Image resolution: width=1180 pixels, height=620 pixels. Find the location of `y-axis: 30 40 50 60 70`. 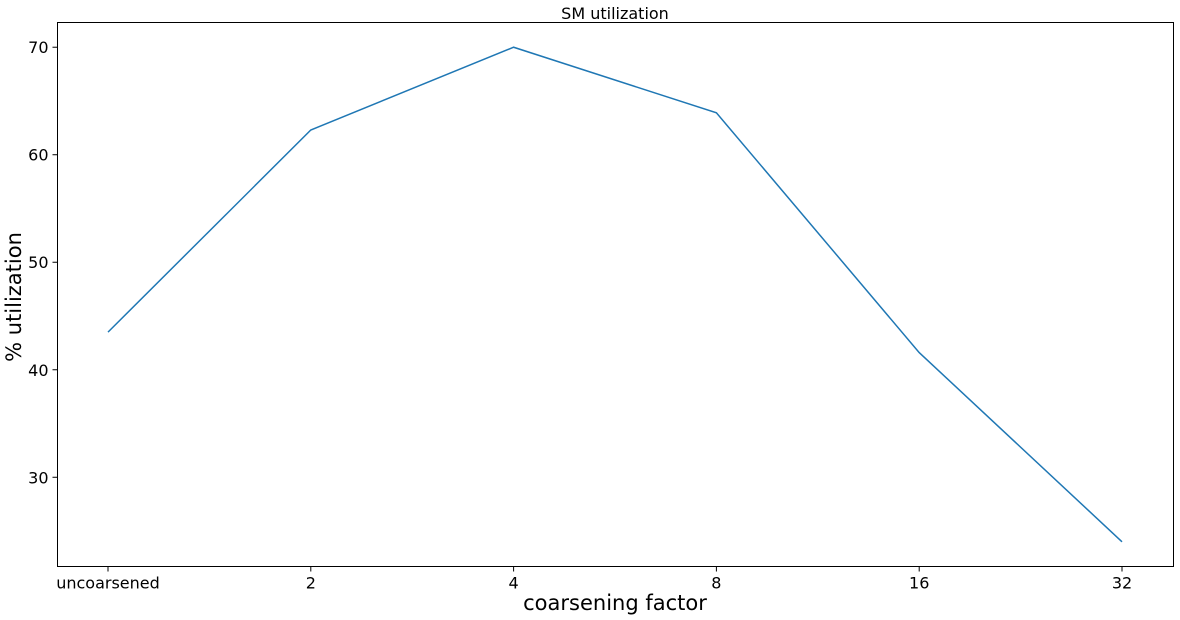

y-axis: 30 40 50 60 70 is located at coordinates (43, 262).